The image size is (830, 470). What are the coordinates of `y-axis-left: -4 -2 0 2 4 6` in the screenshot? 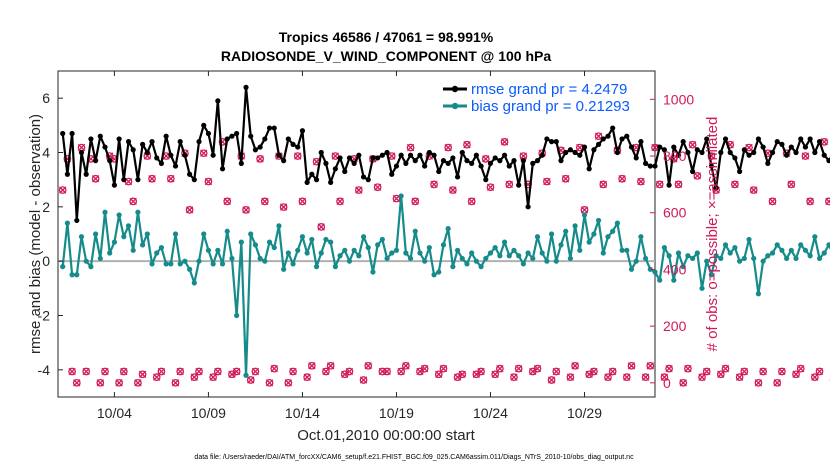 It's located at (50, 234).